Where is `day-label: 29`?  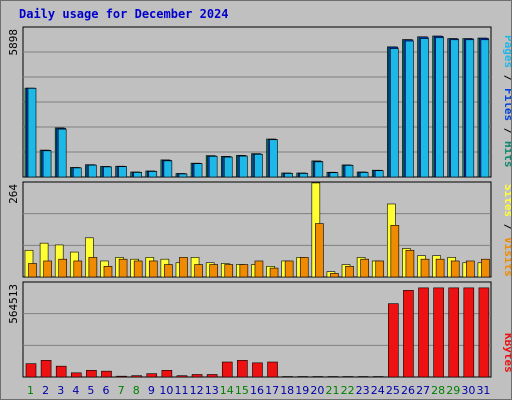
day-label: 29 is located at coordinates (453, 390).